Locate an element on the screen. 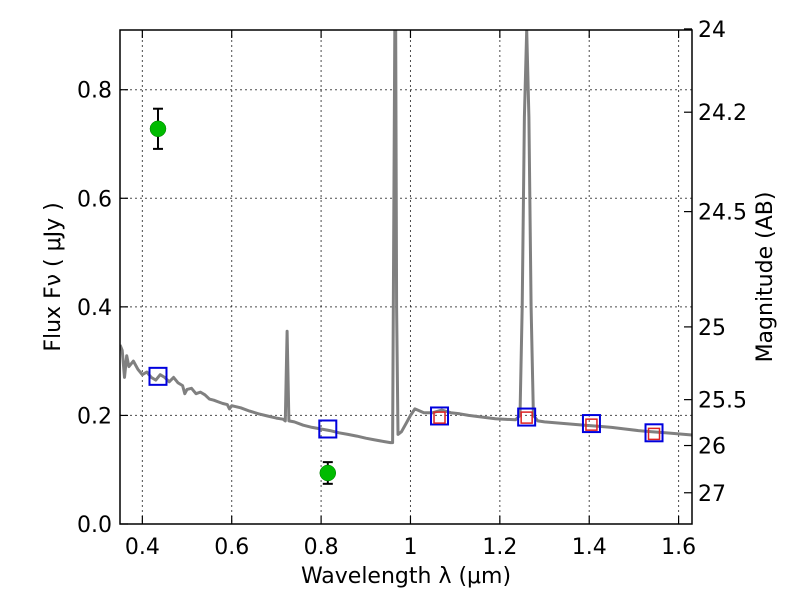 The height and width of the screenshot is (600, 800). mag-tick-label: 24.5 is located at coordinates (722, 213).